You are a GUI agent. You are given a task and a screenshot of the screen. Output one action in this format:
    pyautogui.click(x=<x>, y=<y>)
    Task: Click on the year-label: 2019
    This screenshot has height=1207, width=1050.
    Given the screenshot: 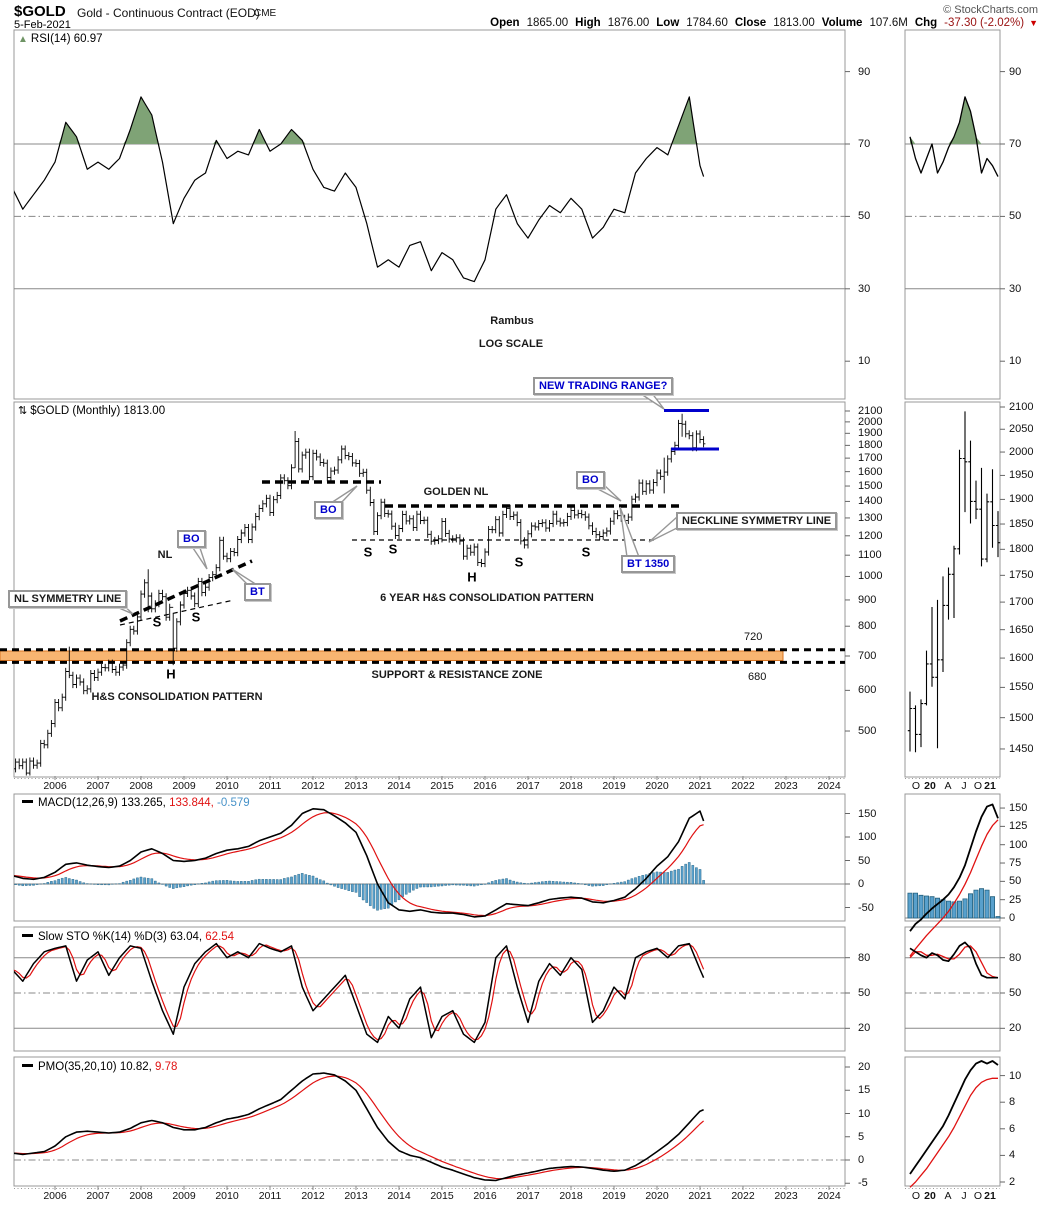 What is the action you would take?
    pyautogui.click(x=614, y=1196)
    